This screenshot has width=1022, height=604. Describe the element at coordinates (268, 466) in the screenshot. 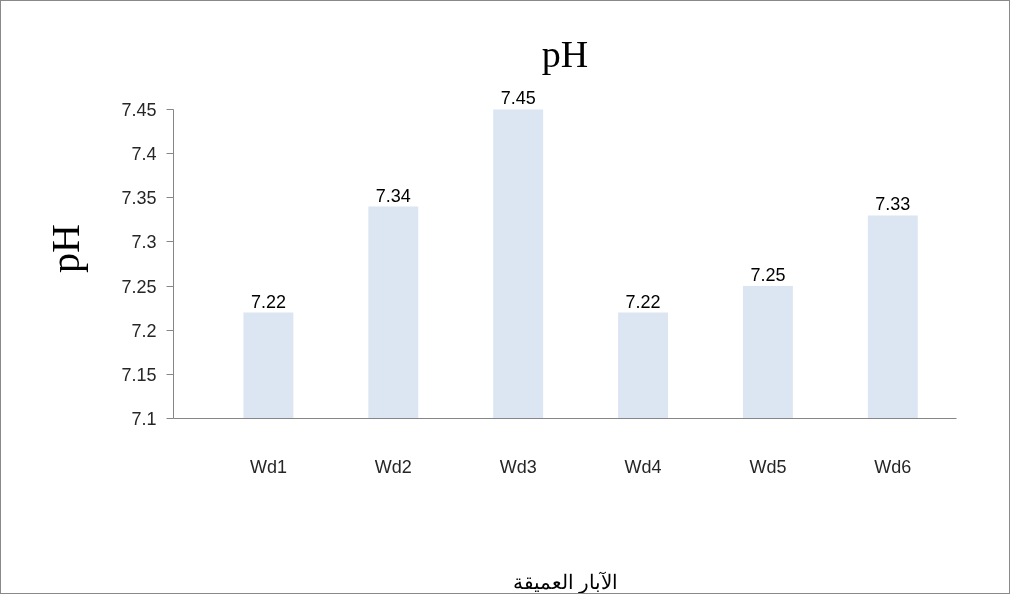

I see `x-tick-label: Wd1` at that location.